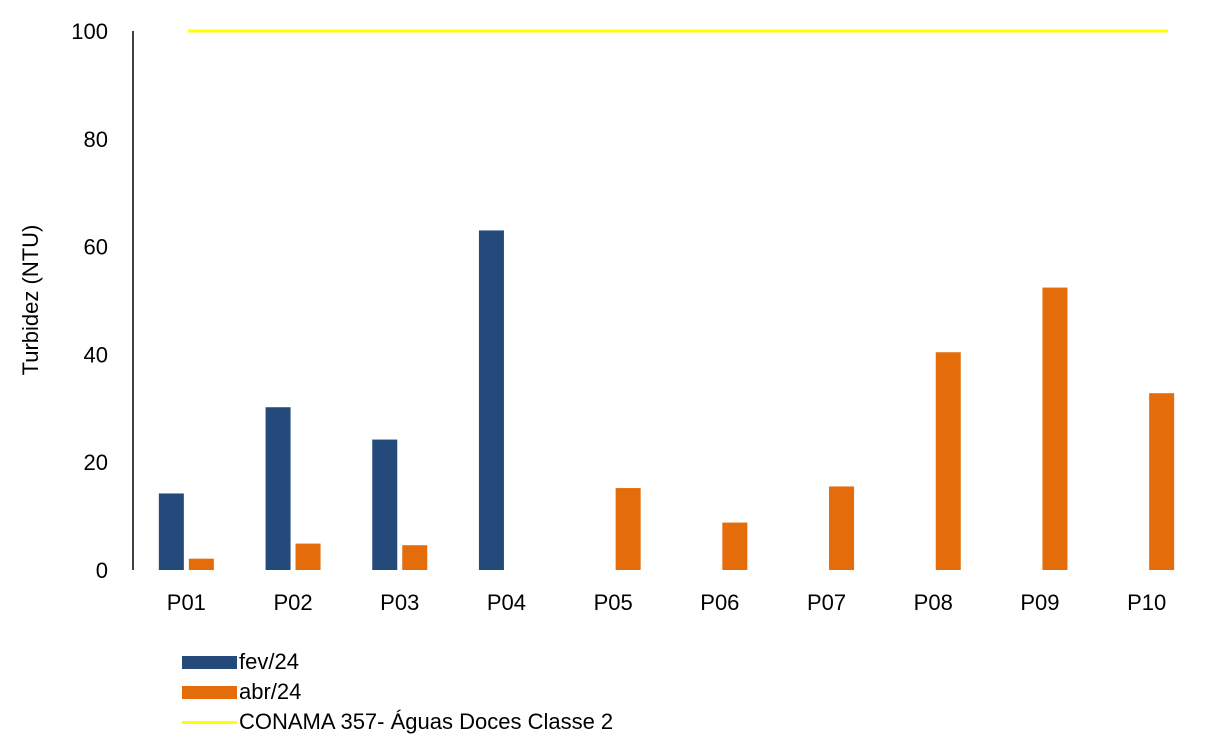  What do you see at coordinates (96, 354) in the screenshot?
I see `y-tick-label-40: 40` at bounding box center [96, 354].